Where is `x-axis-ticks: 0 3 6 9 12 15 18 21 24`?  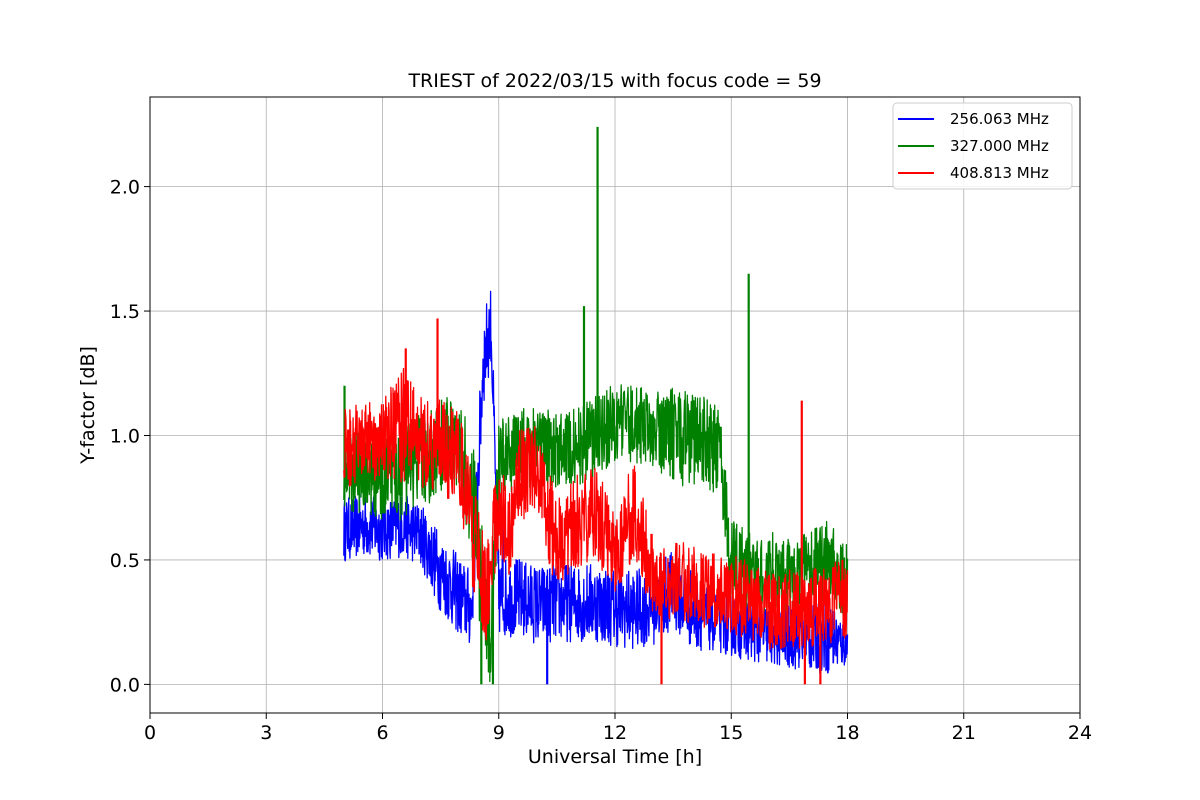 x-axis-ticks: 0 3 6 9 12 15 18 21 24 is located at coordinates (618, 728).